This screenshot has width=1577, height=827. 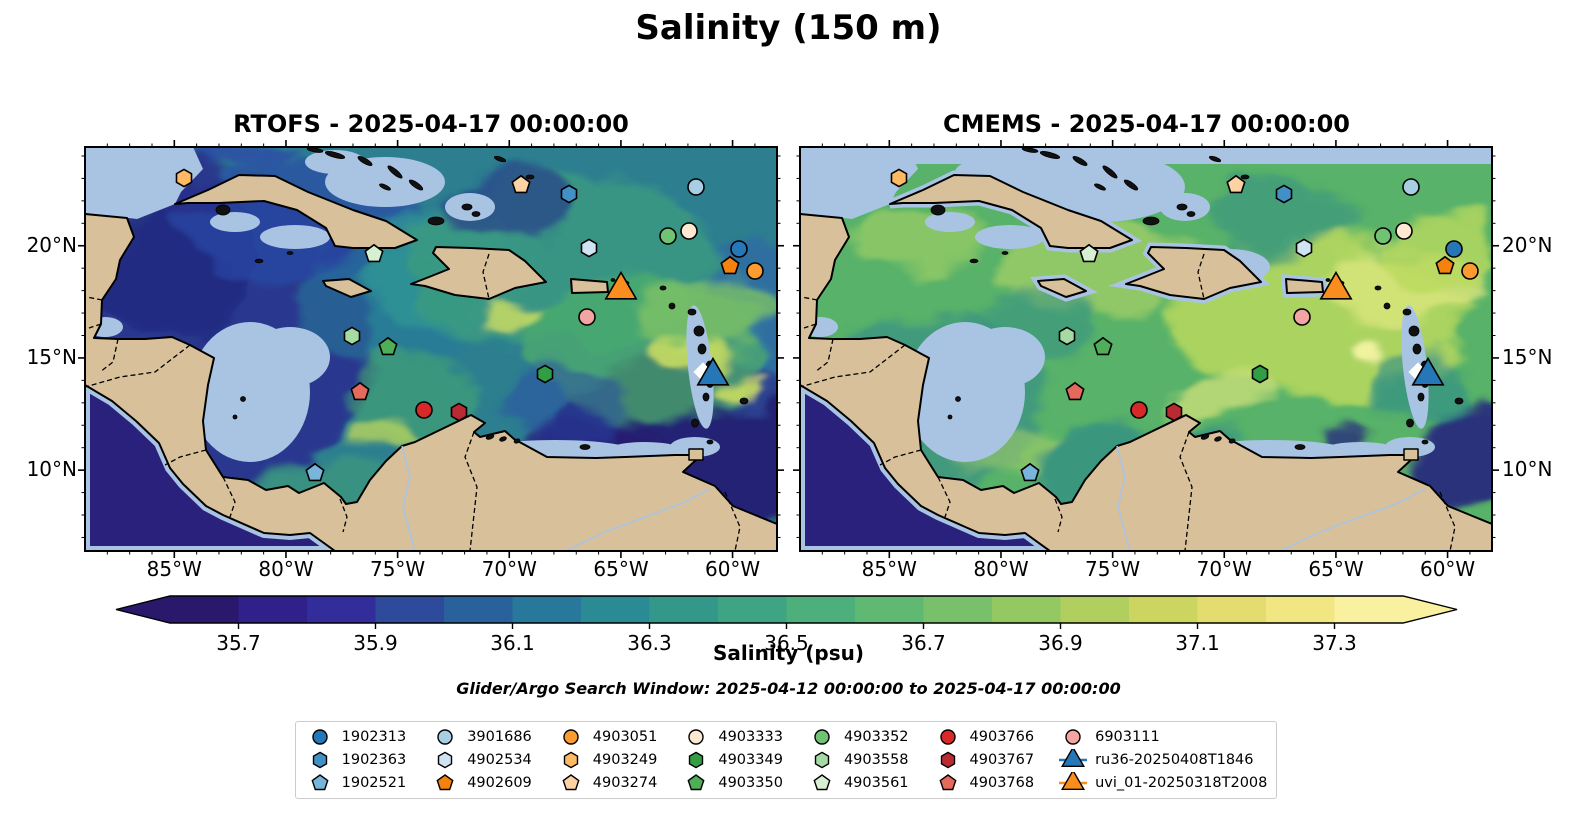 I want to click on legend-entry-4903766: 4903766, so click(x=984, y=737).